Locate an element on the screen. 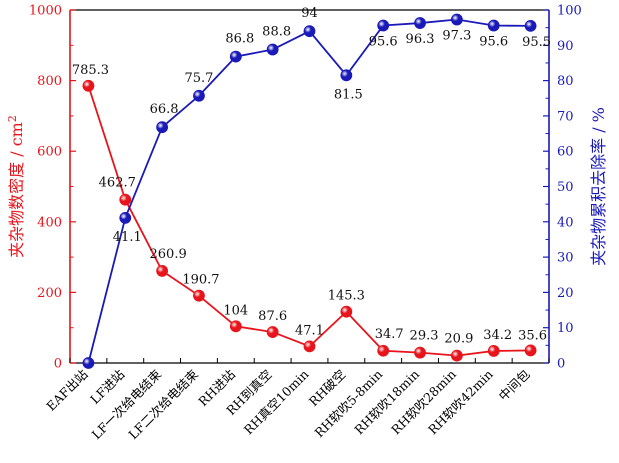 This screenshot has height=463, width=619. data-label: 462.7 is located at coordinates (117, 183).